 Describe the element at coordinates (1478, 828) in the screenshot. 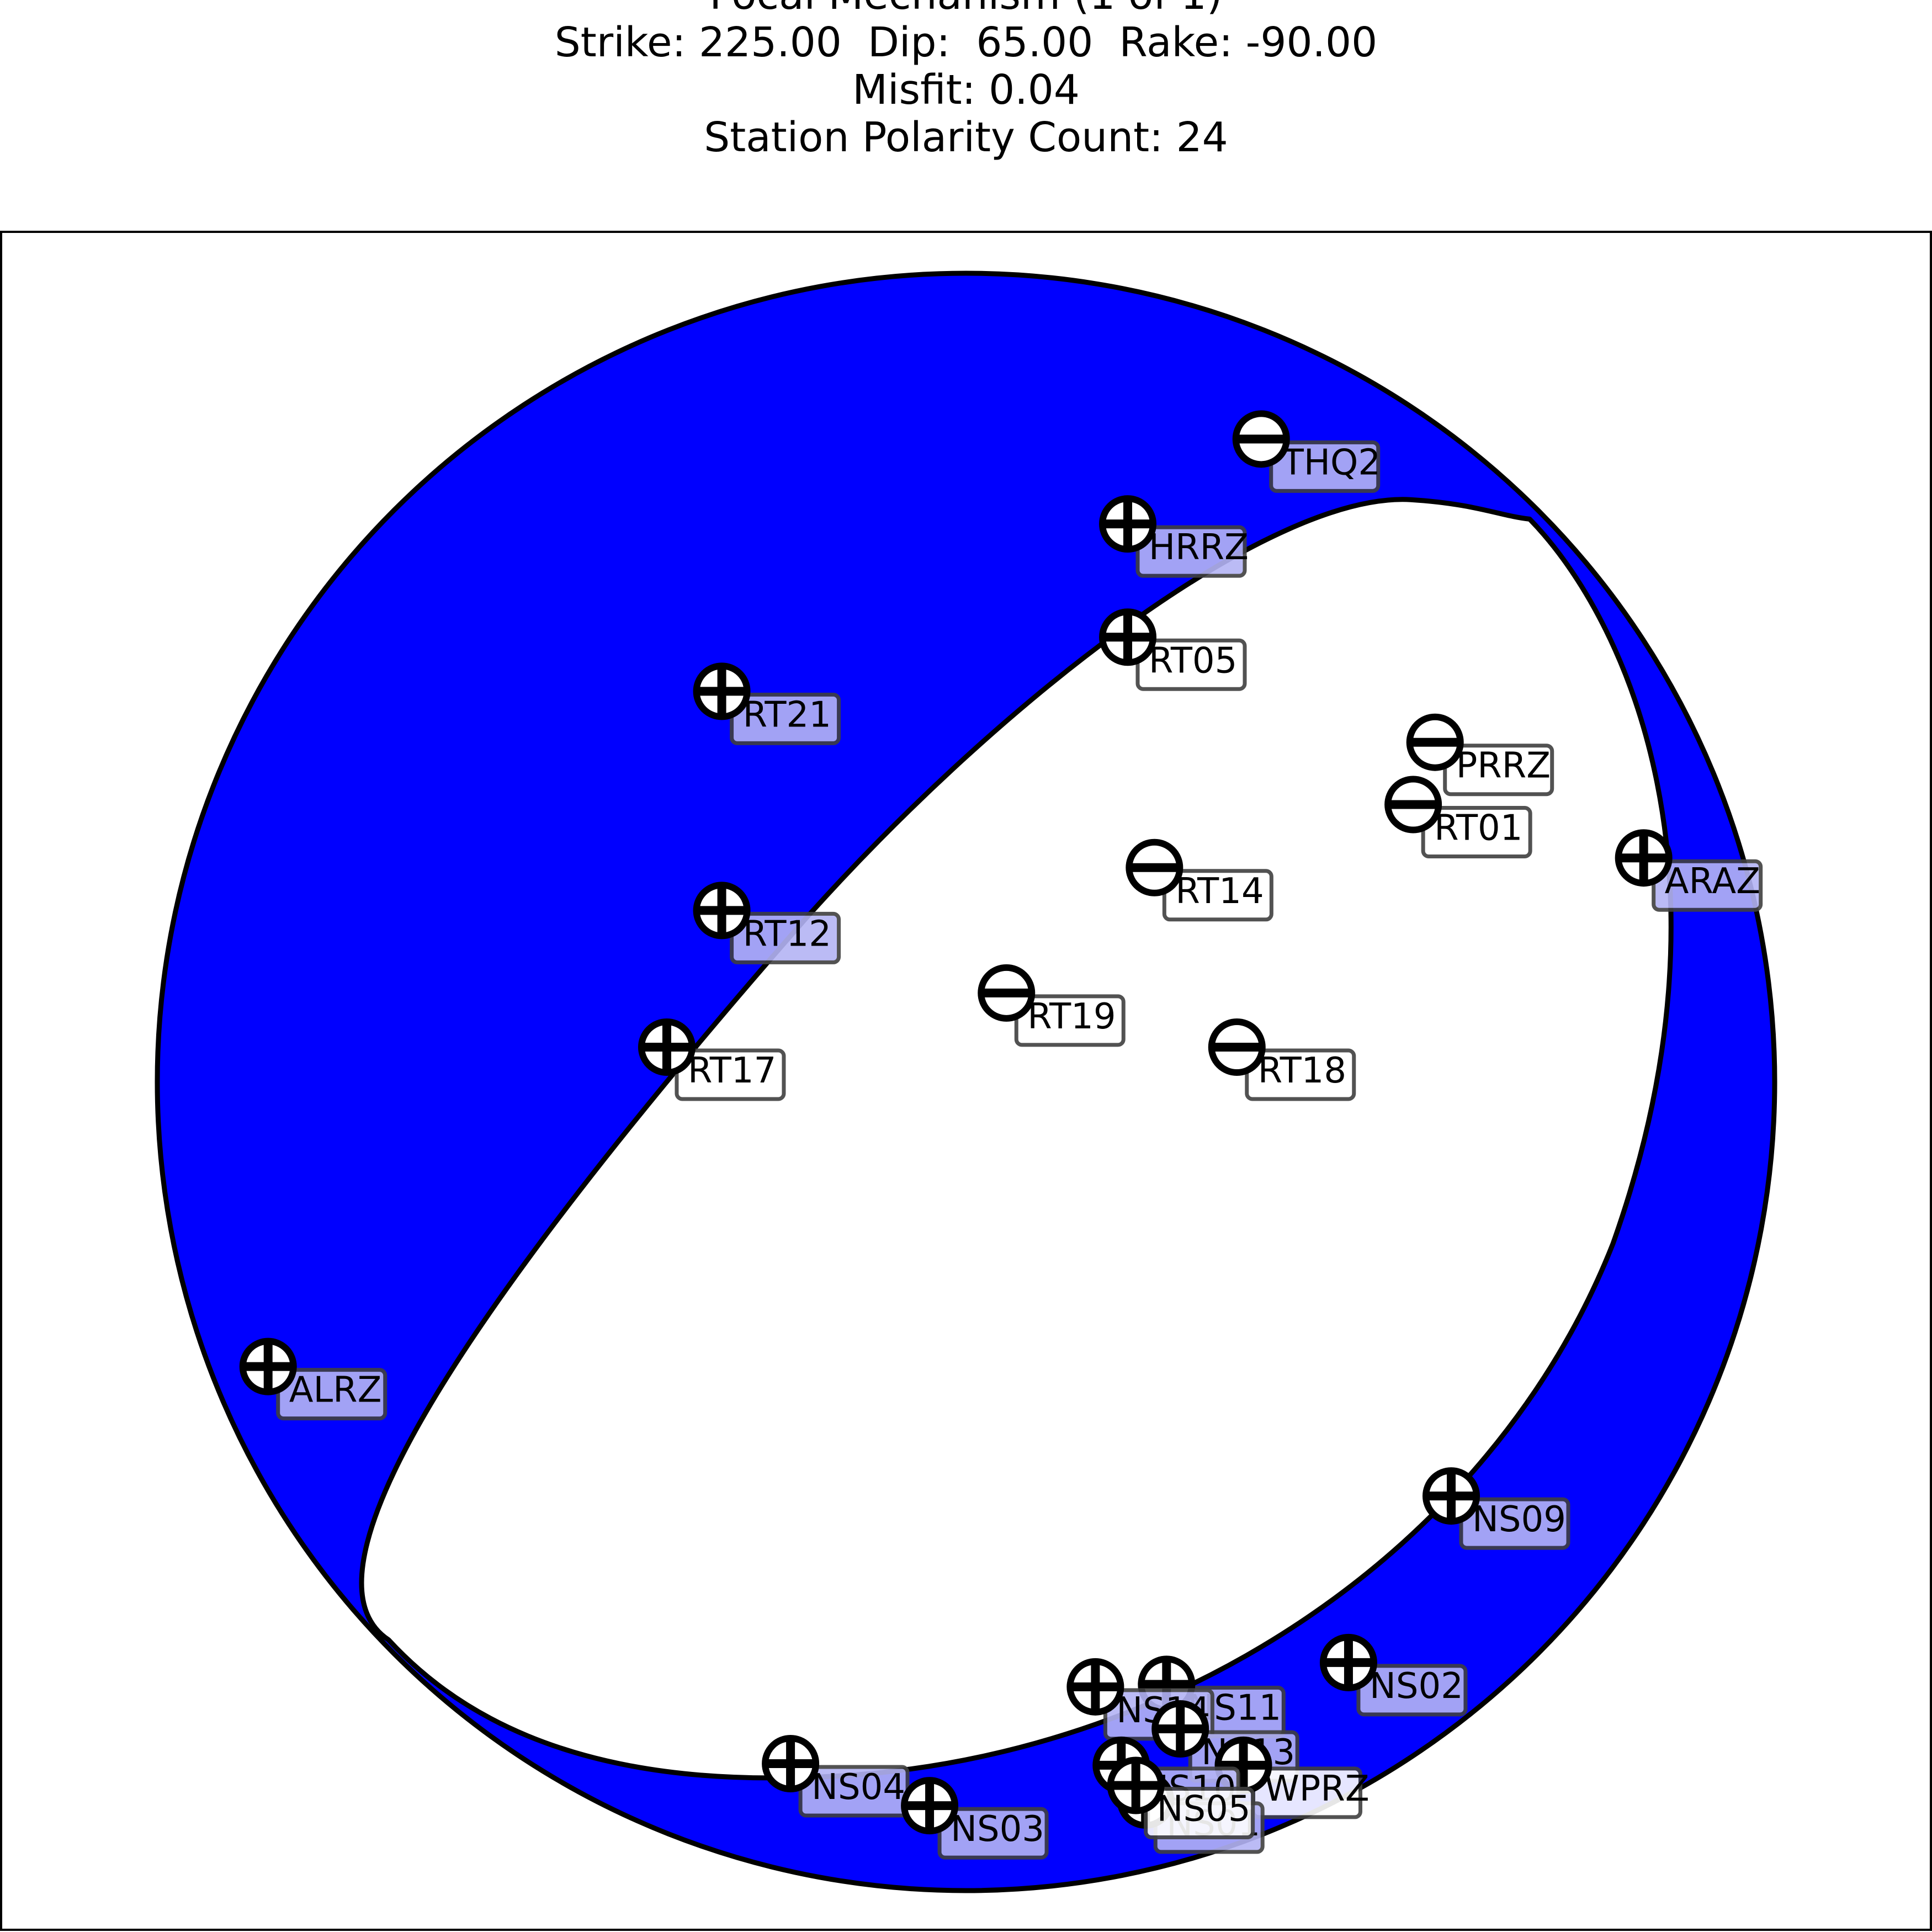

I see `station-label: RT01` at that location.